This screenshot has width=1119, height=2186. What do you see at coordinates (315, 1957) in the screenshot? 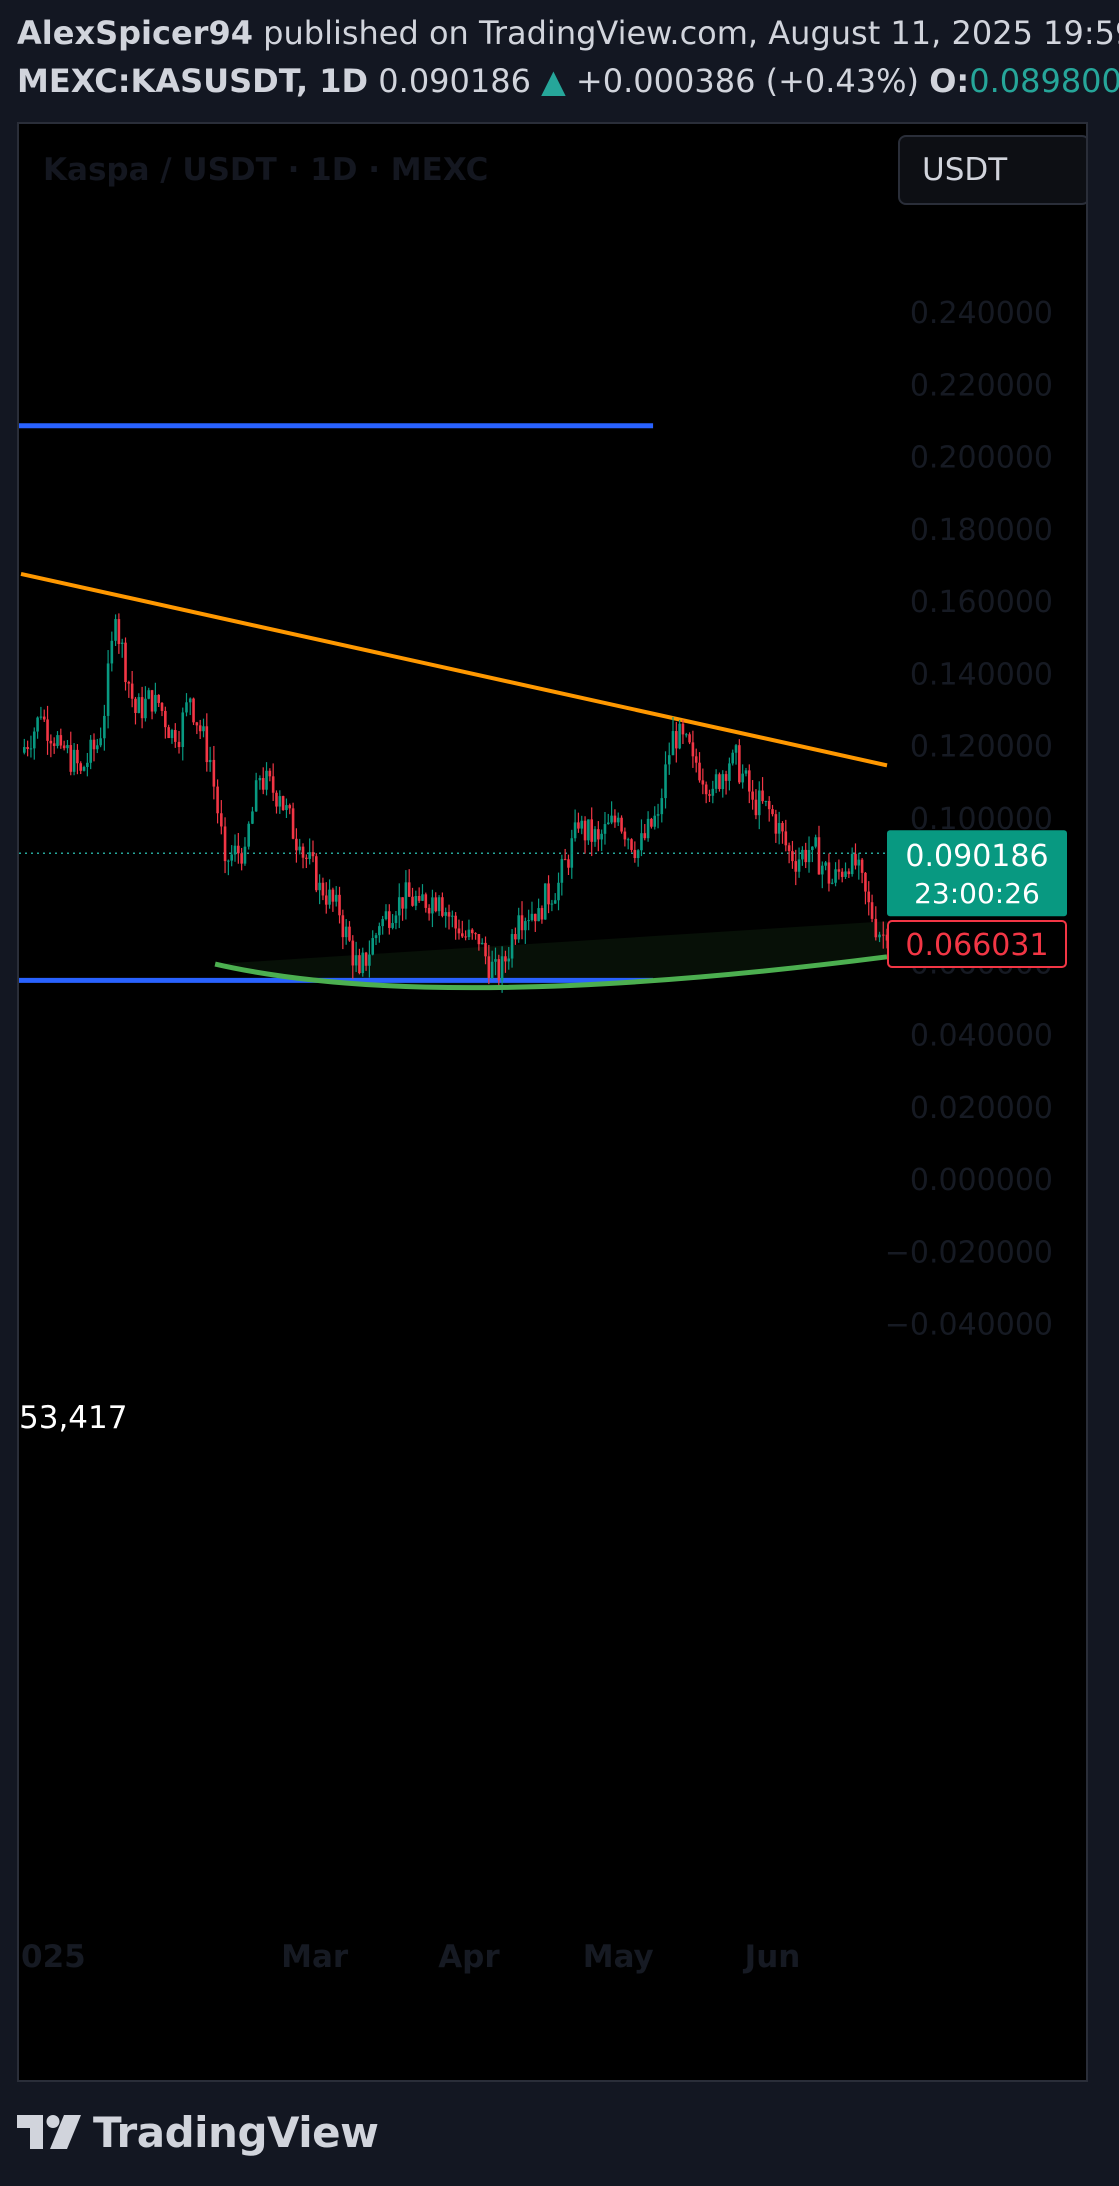
I see `x-axis-label: Mar` at bounding box center [315, 1957].